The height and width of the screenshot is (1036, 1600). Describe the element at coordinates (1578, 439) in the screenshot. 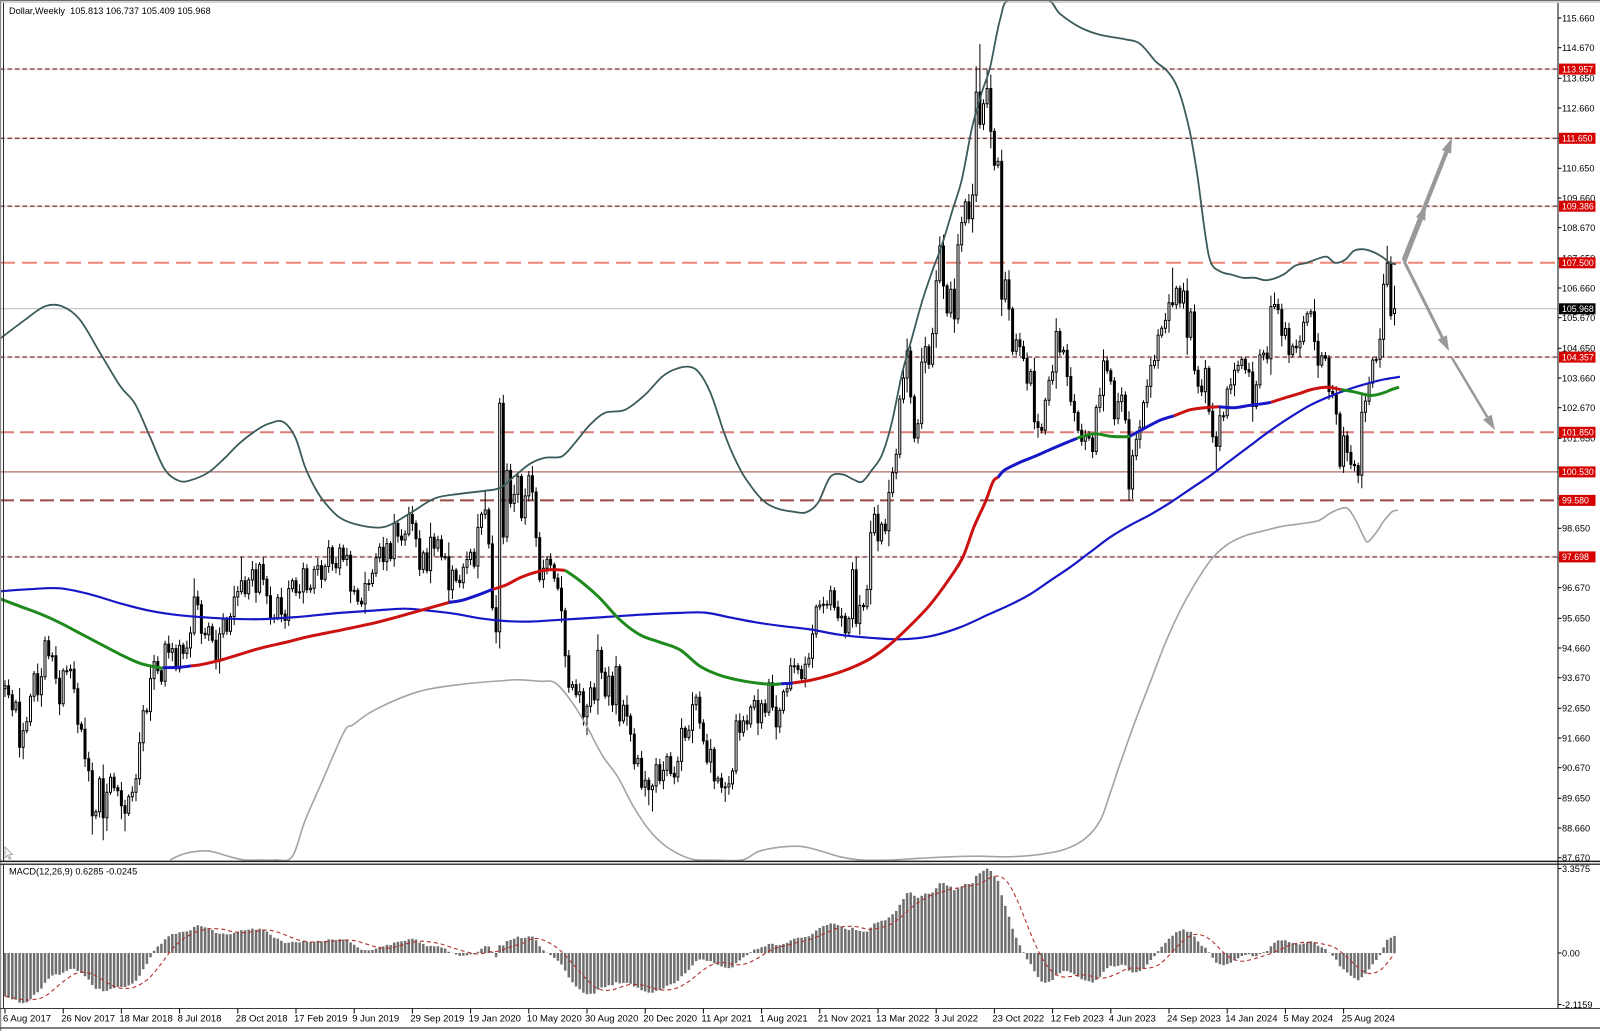

I see `svg-text: 101.650` at that location.